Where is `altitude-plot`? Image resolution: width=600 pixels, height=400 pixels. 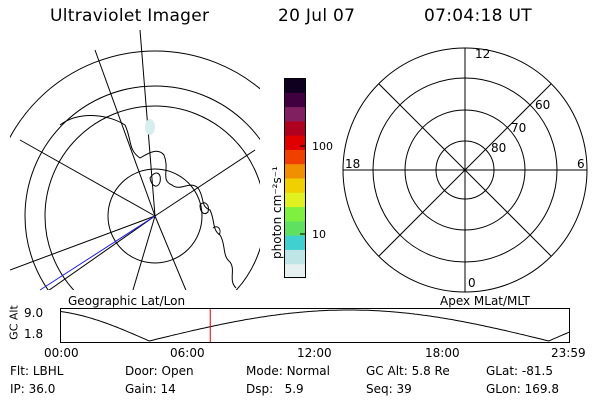
altitude-plot is located at coordinates (315, 325).